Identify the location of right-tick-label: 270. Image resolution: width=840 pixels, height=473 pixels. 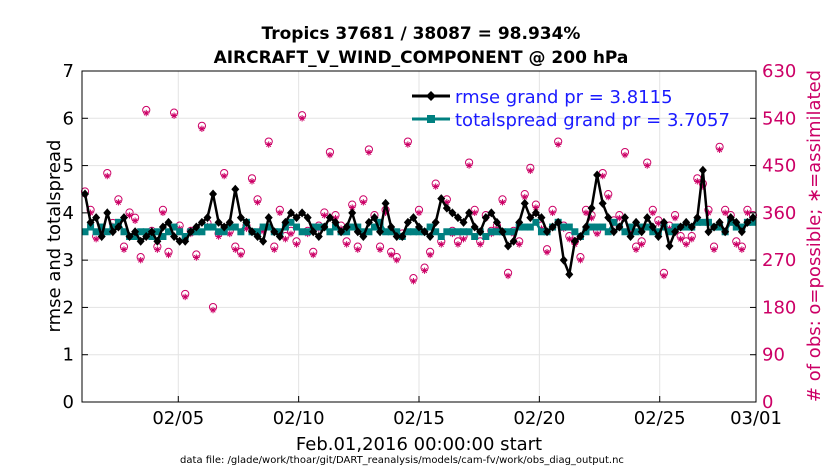
(779, 260).